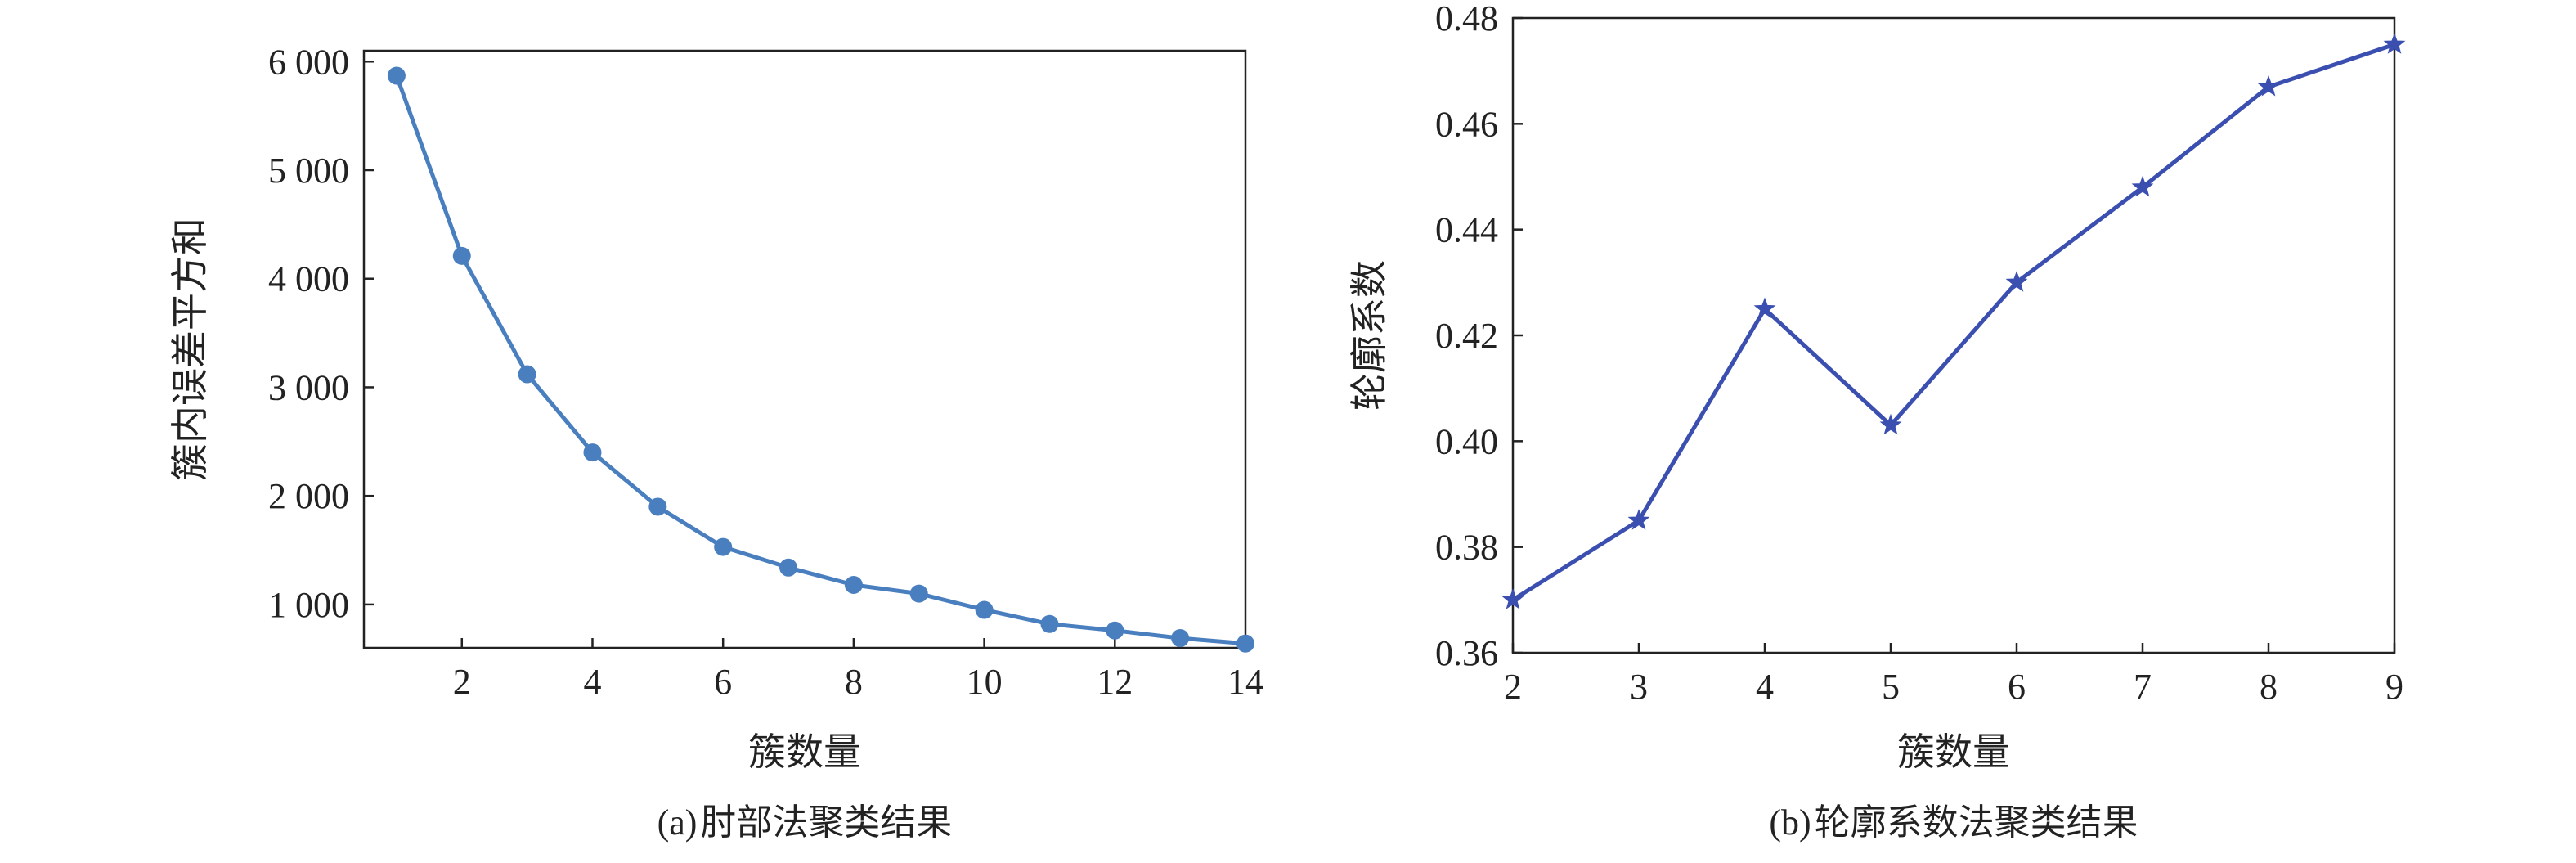 This screenshot has height=863, width=2576. Describe the element at coordinates (1891, 687) in the screenshot. I see `silhouette-x-tick-label: 5` at that location.